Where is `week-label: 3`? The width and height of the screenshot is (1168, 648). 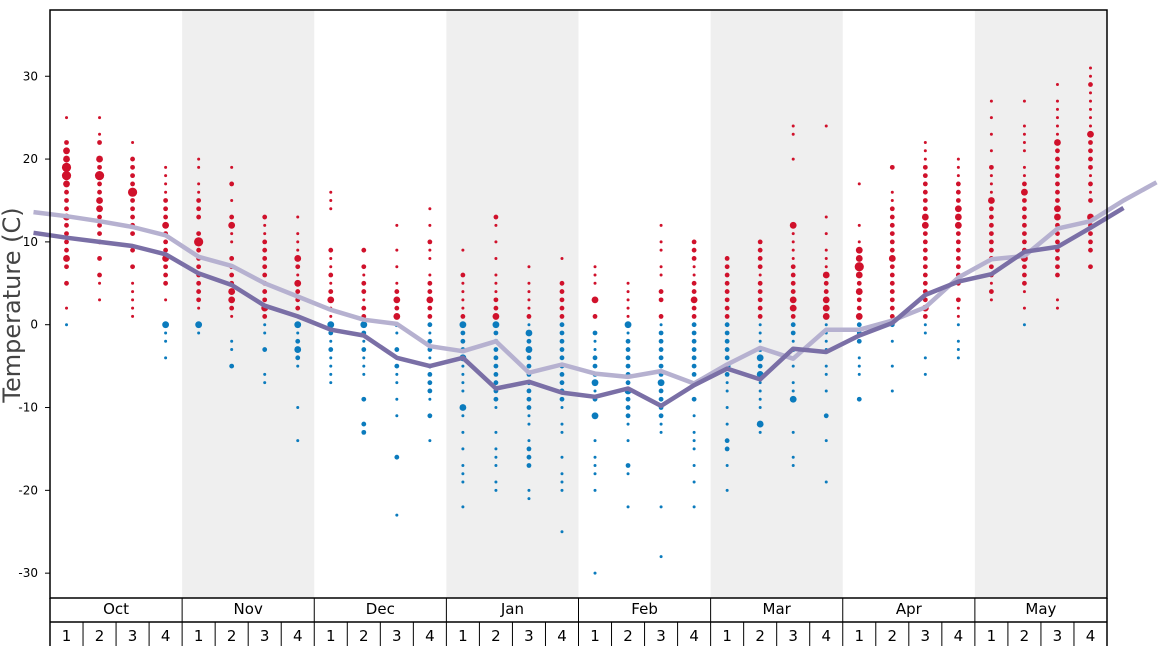 week-label: 3 is located at coordinates (661, 636).